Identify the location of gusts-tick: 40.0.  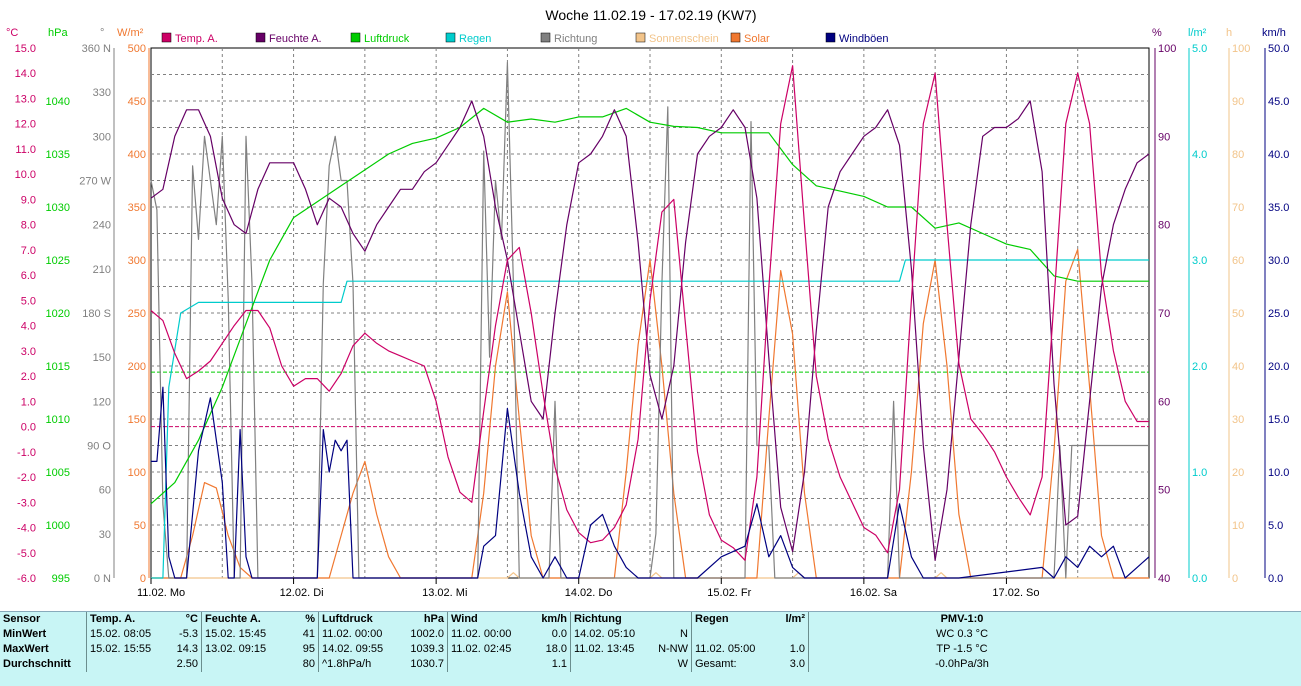
(1278, 155).